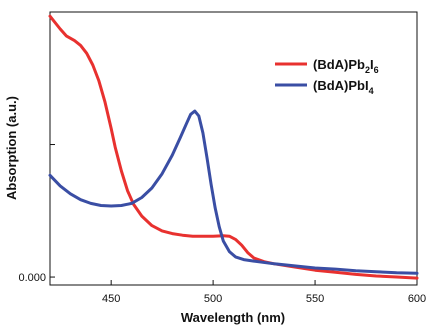 The width and height of the screenshot is (427, 328). I want to click on legend-label-2: (BdA)PbI4, so click(343, 87).